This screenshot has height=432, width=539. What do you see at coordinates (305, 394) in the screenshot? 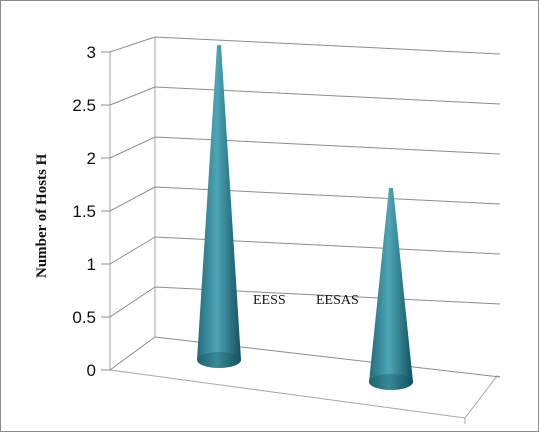
I see `floor-outline` at bounding box center [305, 394].